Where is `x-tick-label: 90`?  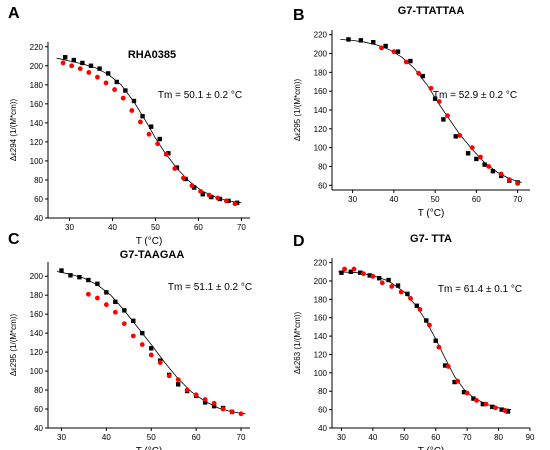
x-tick-label: 90 is located at coordinates (530, 437).